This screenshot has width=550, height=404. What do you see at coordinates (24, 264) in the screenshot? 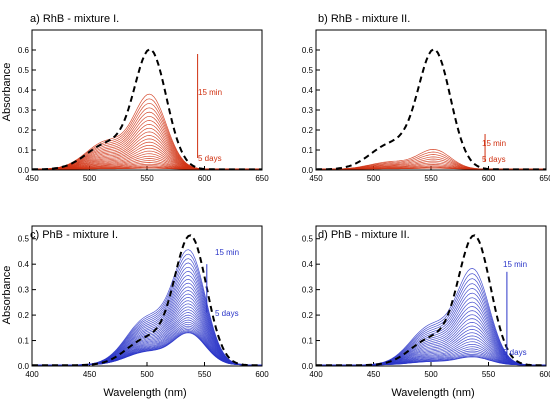
I see `panel-c-ytick-label: 0.4` at bounding box center [24, 264].